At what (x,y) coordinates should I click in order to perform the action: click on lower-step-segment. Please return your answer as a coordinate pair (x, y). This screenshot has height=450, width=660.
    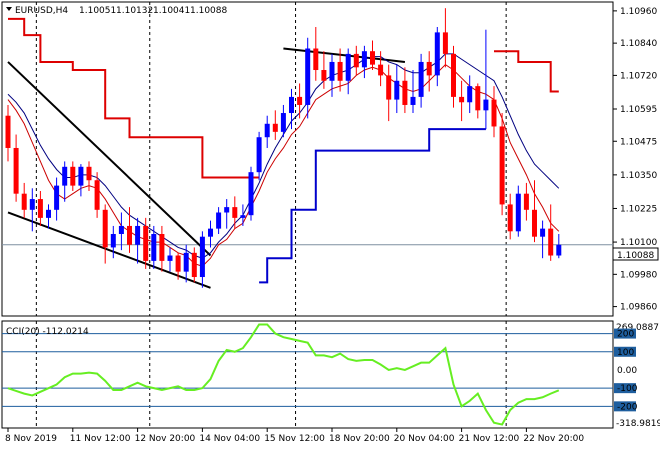
    Looking at the image, I should click on (372, 206).